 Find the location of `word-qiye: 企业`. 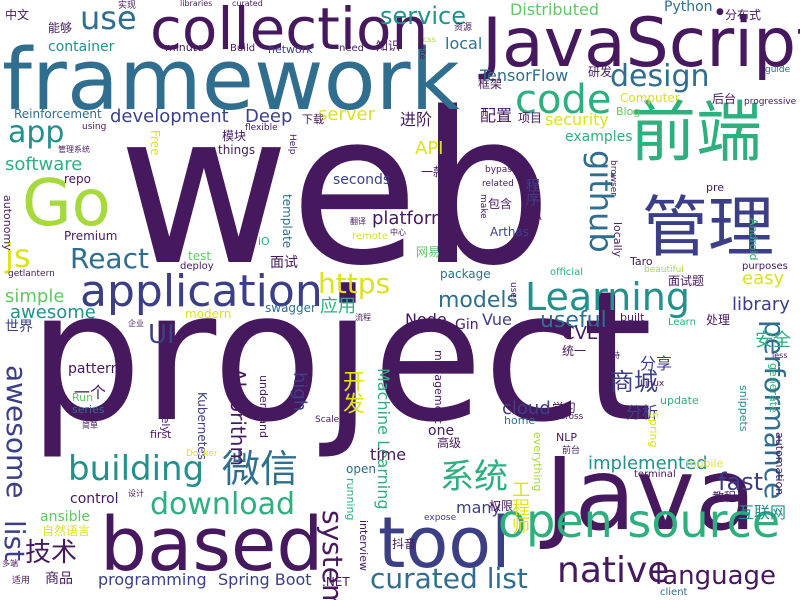

word-qiye: 企业 is located at coordinates (136, 323).